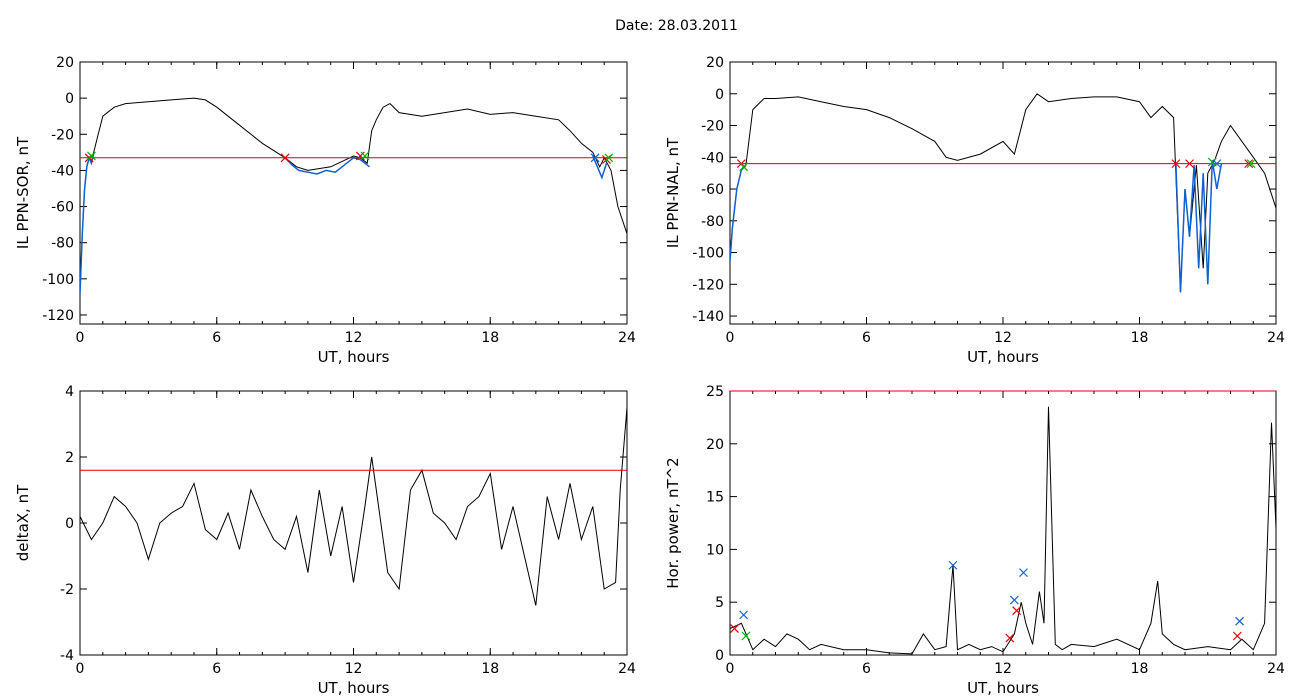 Image resolution: width=1300 pixels, height=700 pixels. Describe the element at coordinates (676, 26) in the screenshot. I see `figure-title: Date: 28.03.2011` at that location.